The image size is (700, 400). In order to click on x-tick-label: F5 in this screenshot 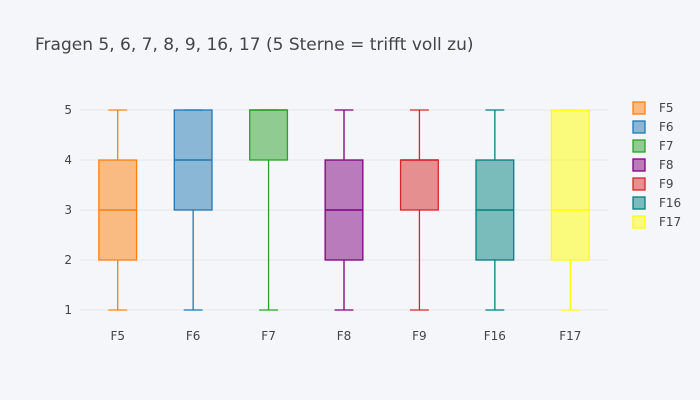, I will do `click(117, 336)`.